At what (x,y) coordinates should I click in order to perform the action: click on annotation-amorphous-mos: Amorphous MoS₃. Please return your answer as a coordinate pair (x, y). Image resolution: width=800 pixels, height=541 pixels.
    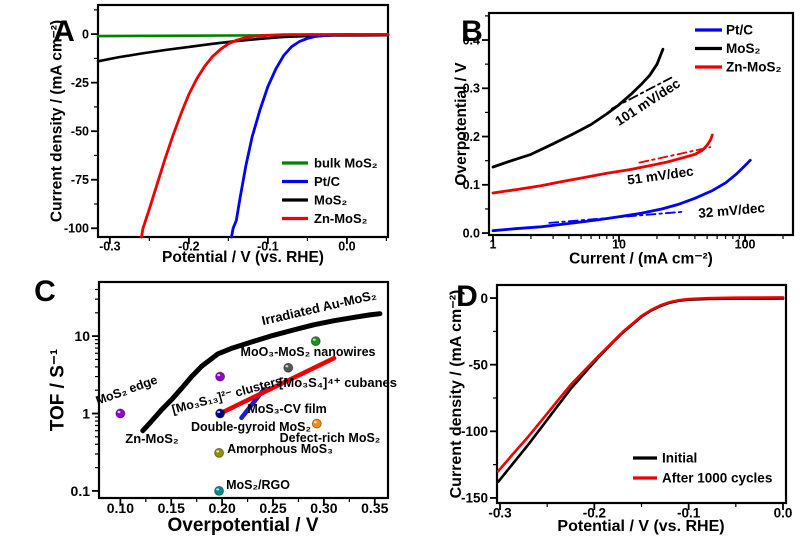
    Looking at the image, I should click on (280, 449).